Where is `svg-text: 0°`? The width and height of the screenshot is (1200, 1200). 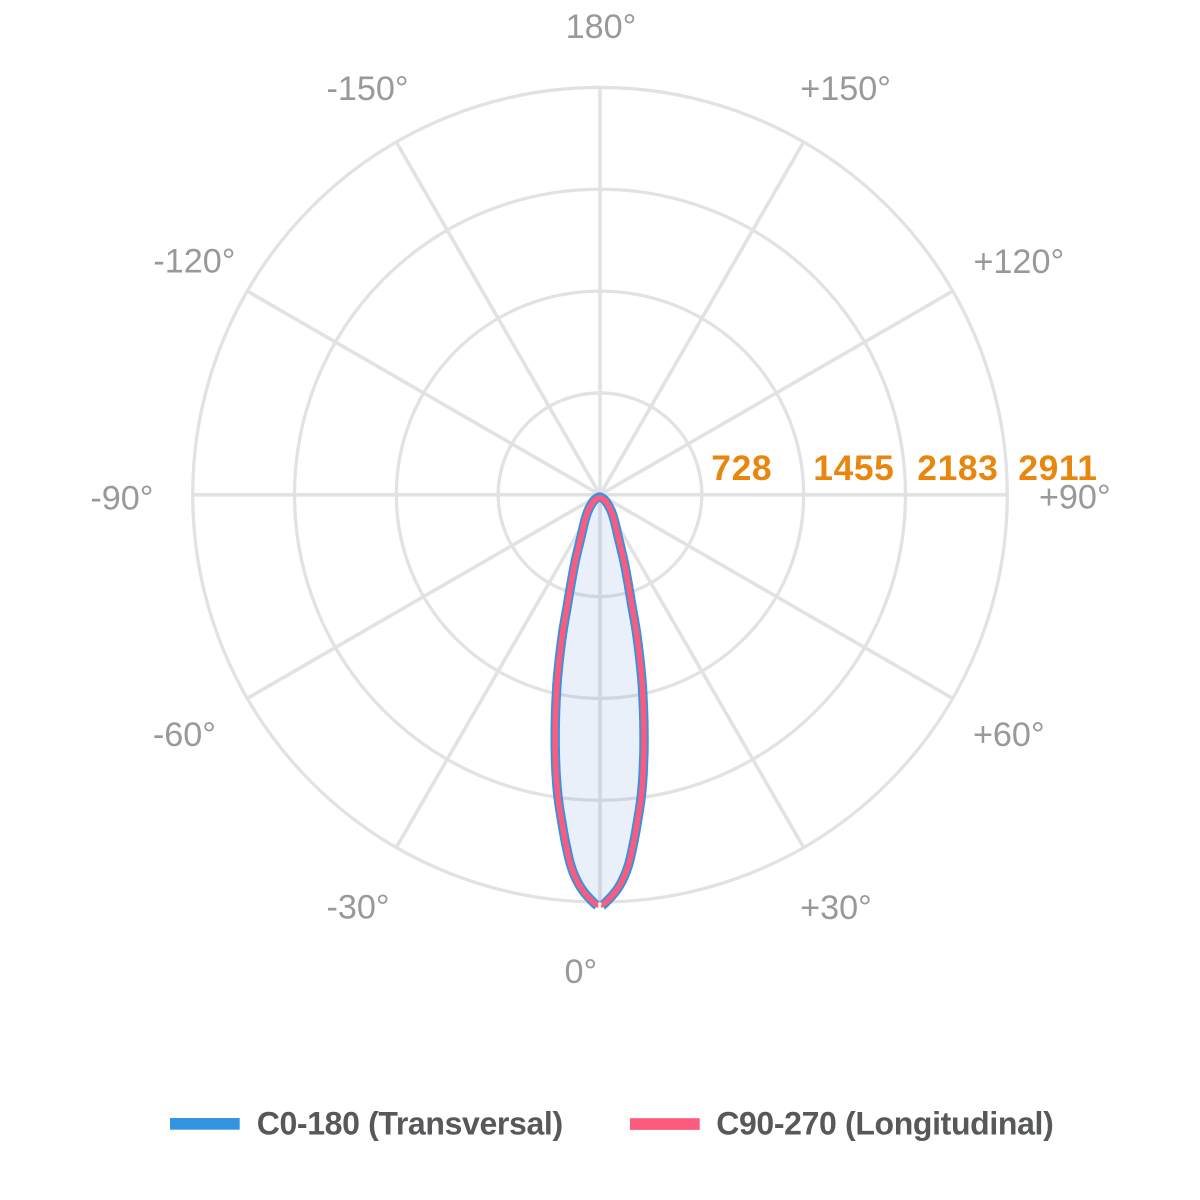 svg-text: 0° is located at coordinates (580, 972).